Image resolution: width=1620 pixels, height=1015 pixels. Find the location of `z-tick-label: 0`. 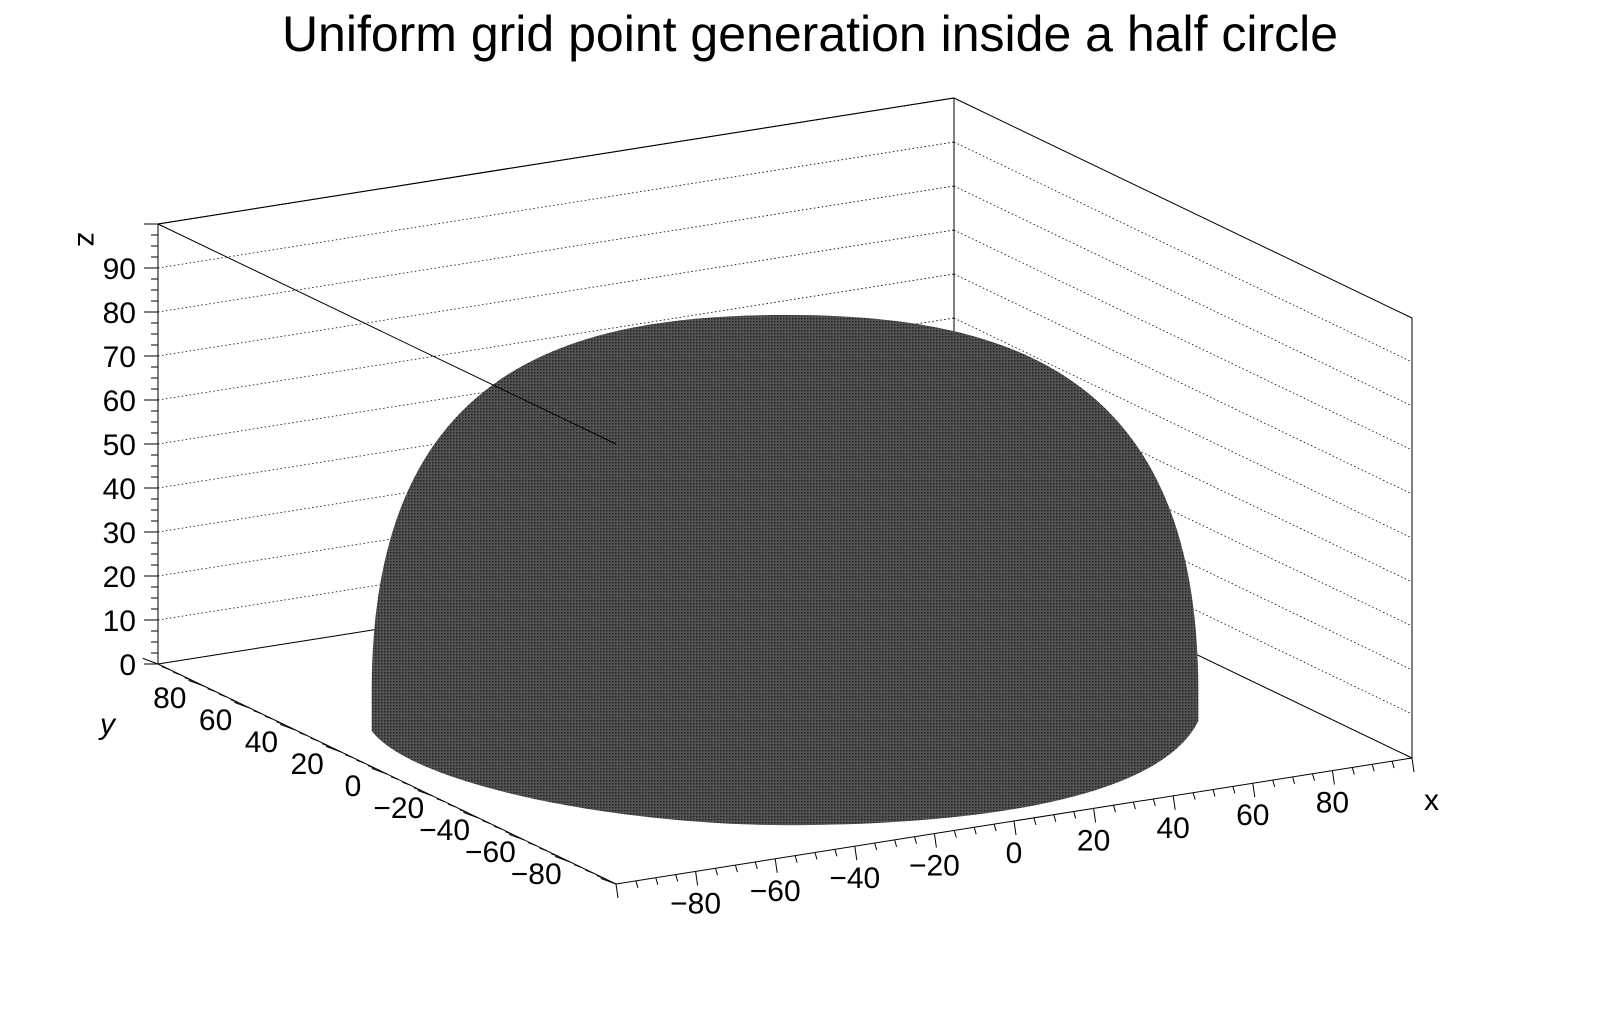

z-tick-label: 0 is located at coordinates (127, 665).